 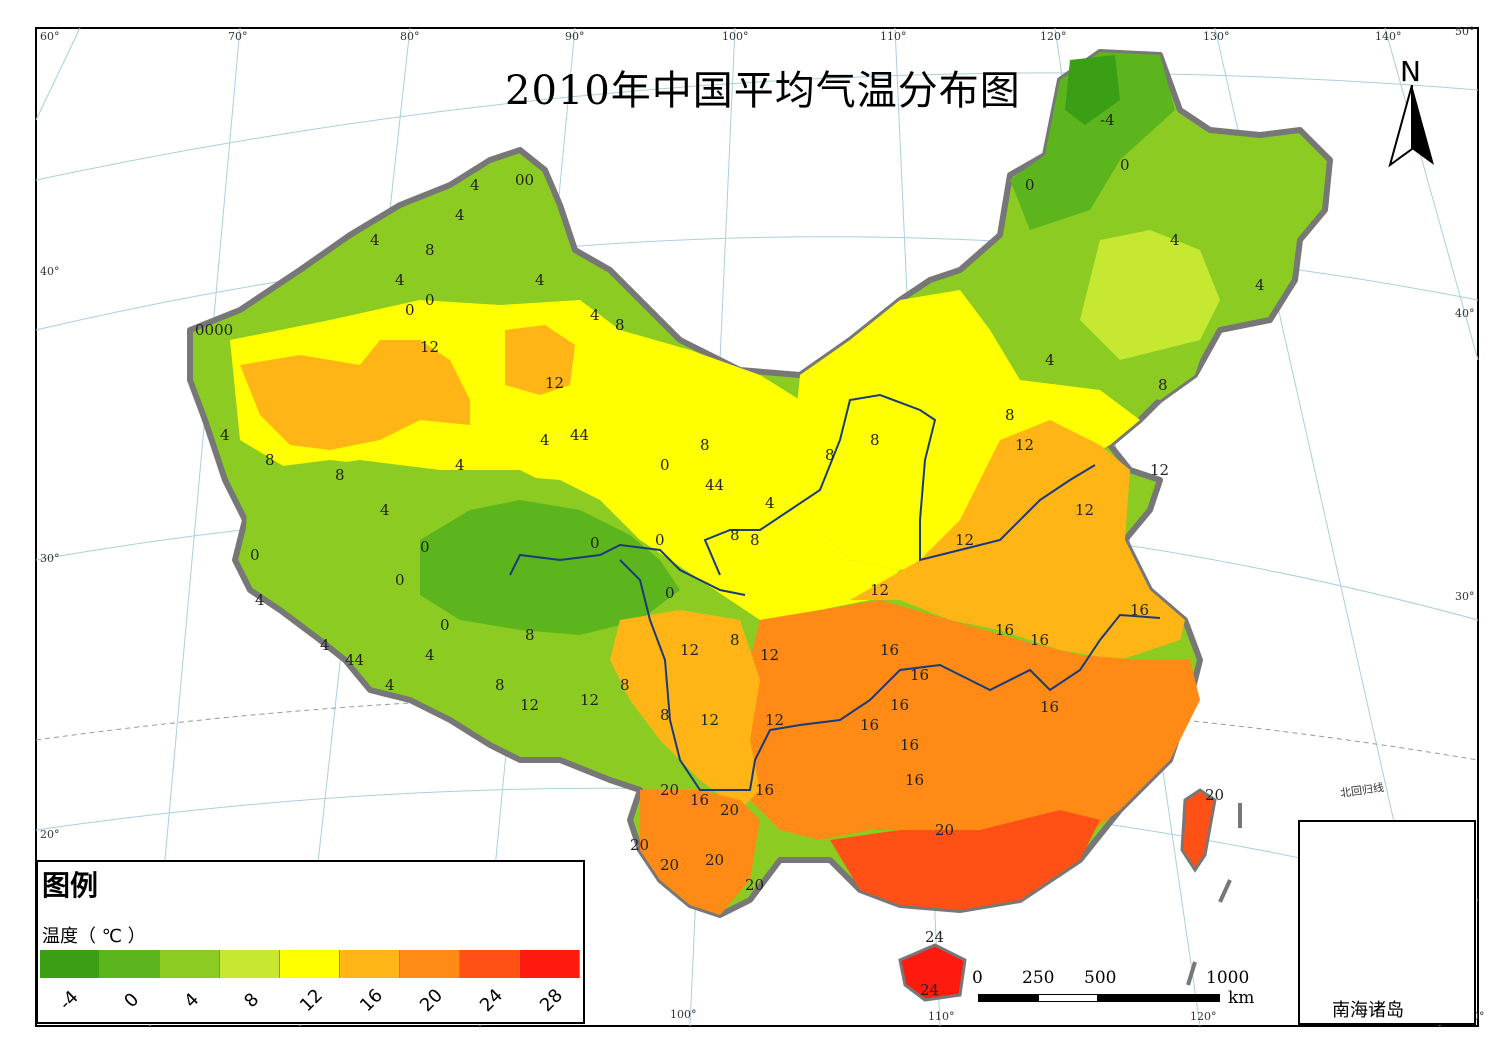 What do you see at coordinates (683, 1014) in the screenshot?
I see `lon-label: 100°` at bounding box center [683, 1014].